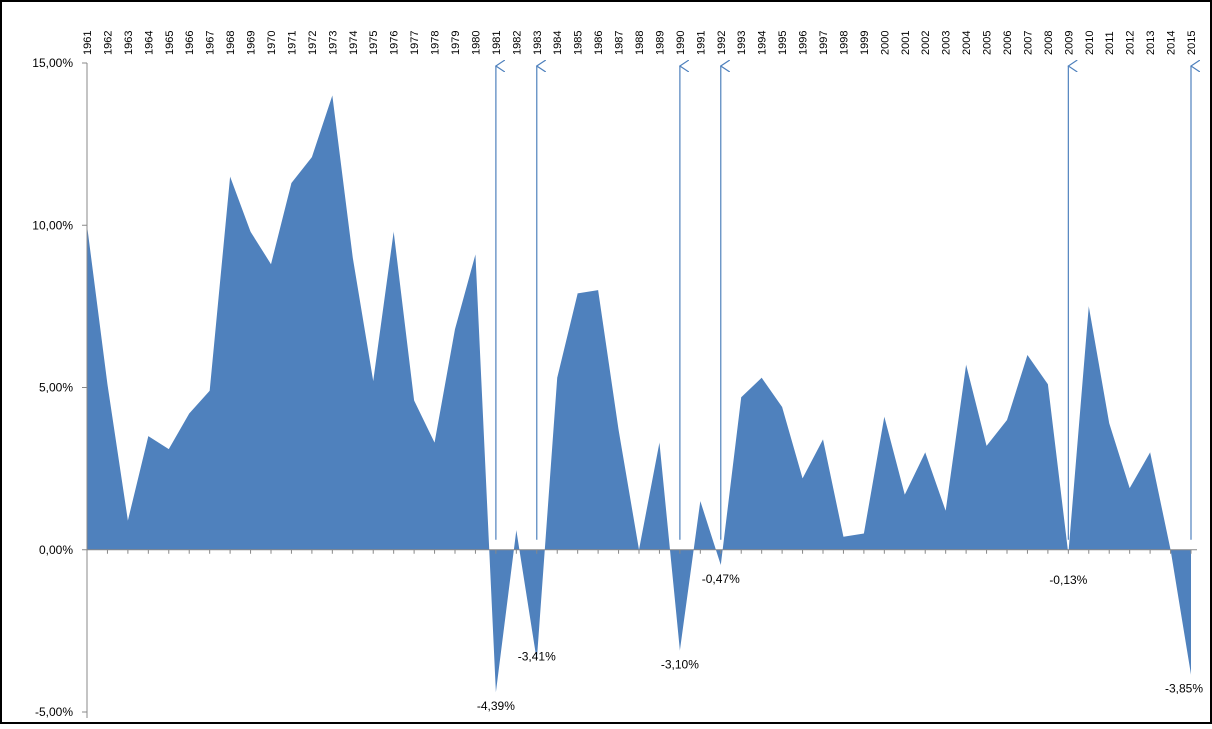 Image resolution: width=1212 pixels, height=729 pixels. What do you see at coordinates (906, 43) in the screenshot?
I see `x-tick-label: 2001` at bounding box center [906, 43].